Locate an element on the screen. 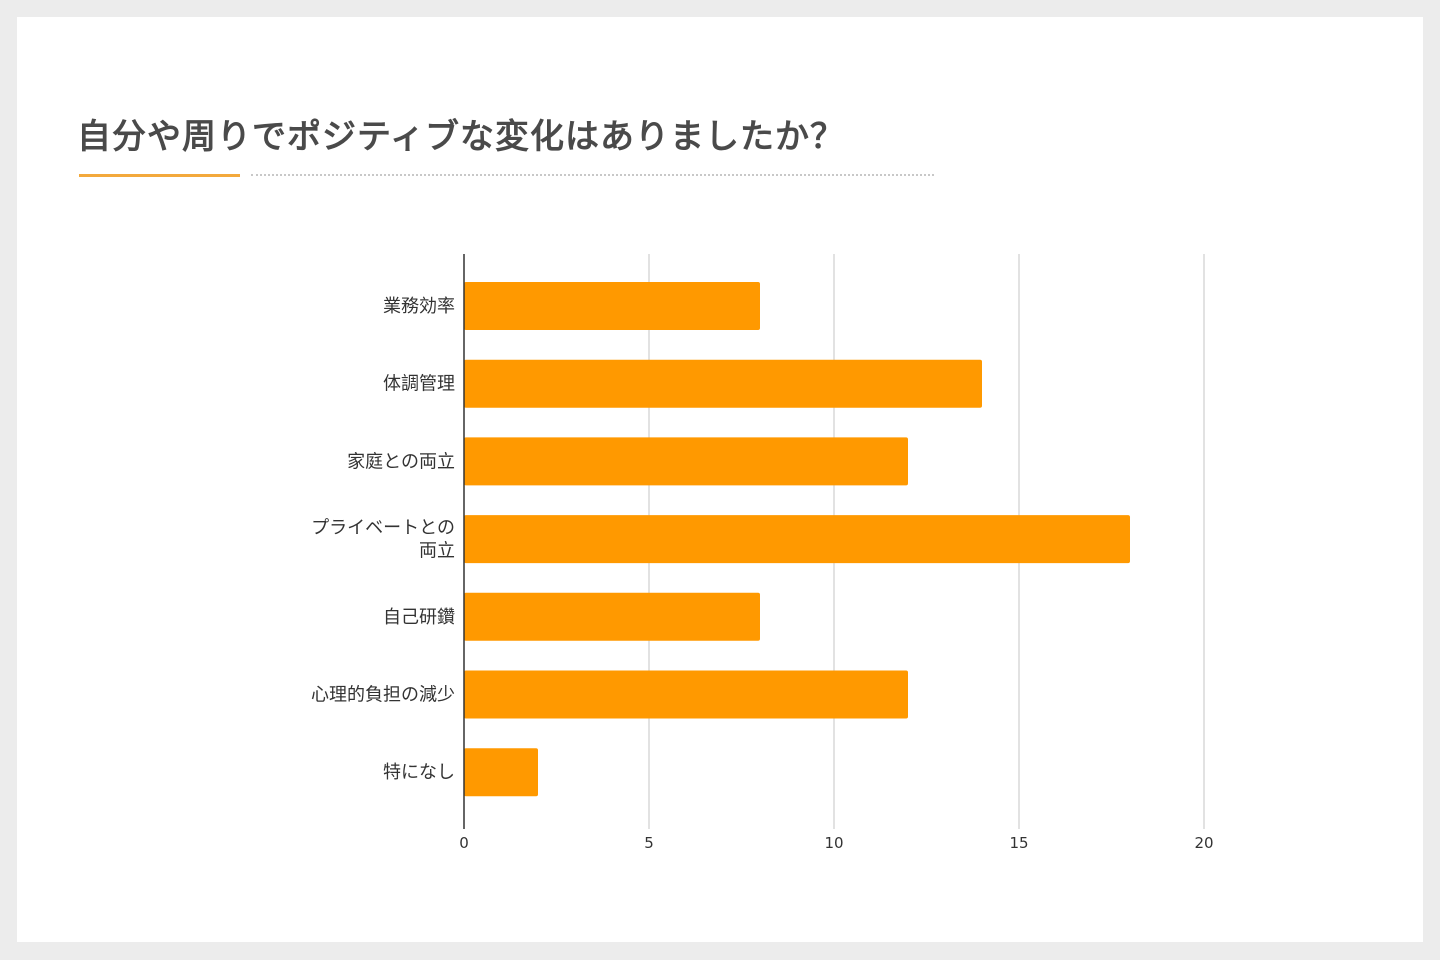  category-label: 特になし is located at coordinates (419, 772).